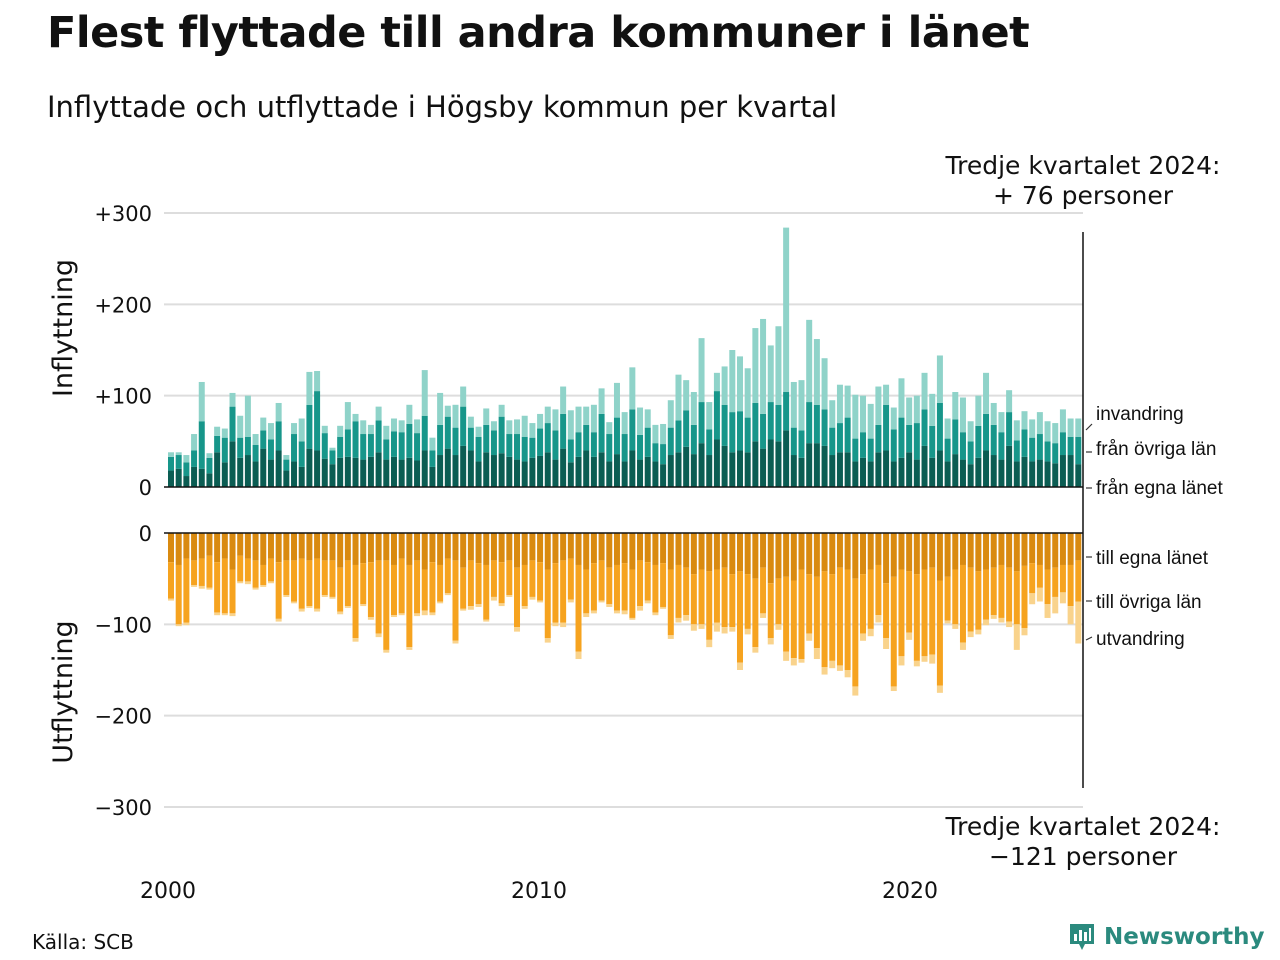 This screenshot has width=1280, height=960. I want to click on x-tick-label: 2000, so click(168, 891).